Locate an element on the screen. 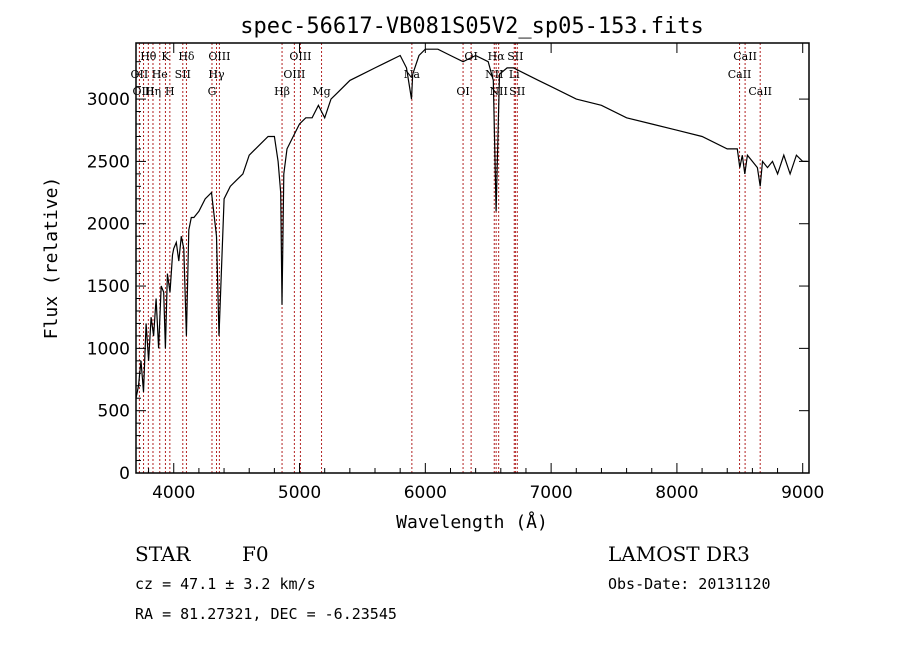  x-axis-label: Wavelength (Å) is located at coordinates (472, 522).